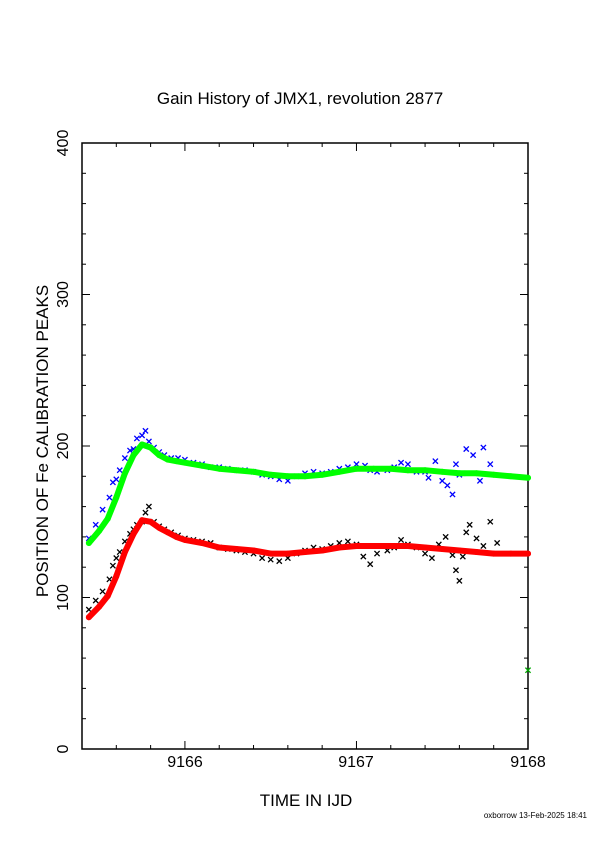 Image resolution: width=595 pixels, height=842 pixels. I want to click on y-axis-label: POSITION OF Fe CALIBRATION PEAKS, so click(42, 441).